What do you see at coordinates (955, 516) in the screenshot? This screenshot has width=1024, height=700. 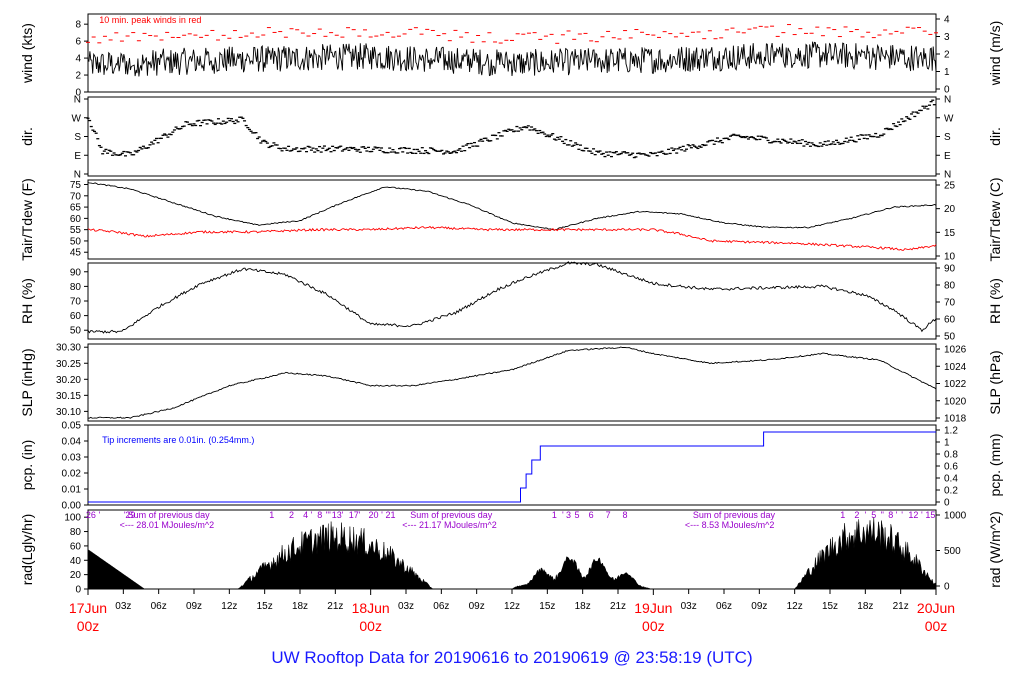 I see `ytick-label-right-rad: 1000` at bounding box center [955, 516].